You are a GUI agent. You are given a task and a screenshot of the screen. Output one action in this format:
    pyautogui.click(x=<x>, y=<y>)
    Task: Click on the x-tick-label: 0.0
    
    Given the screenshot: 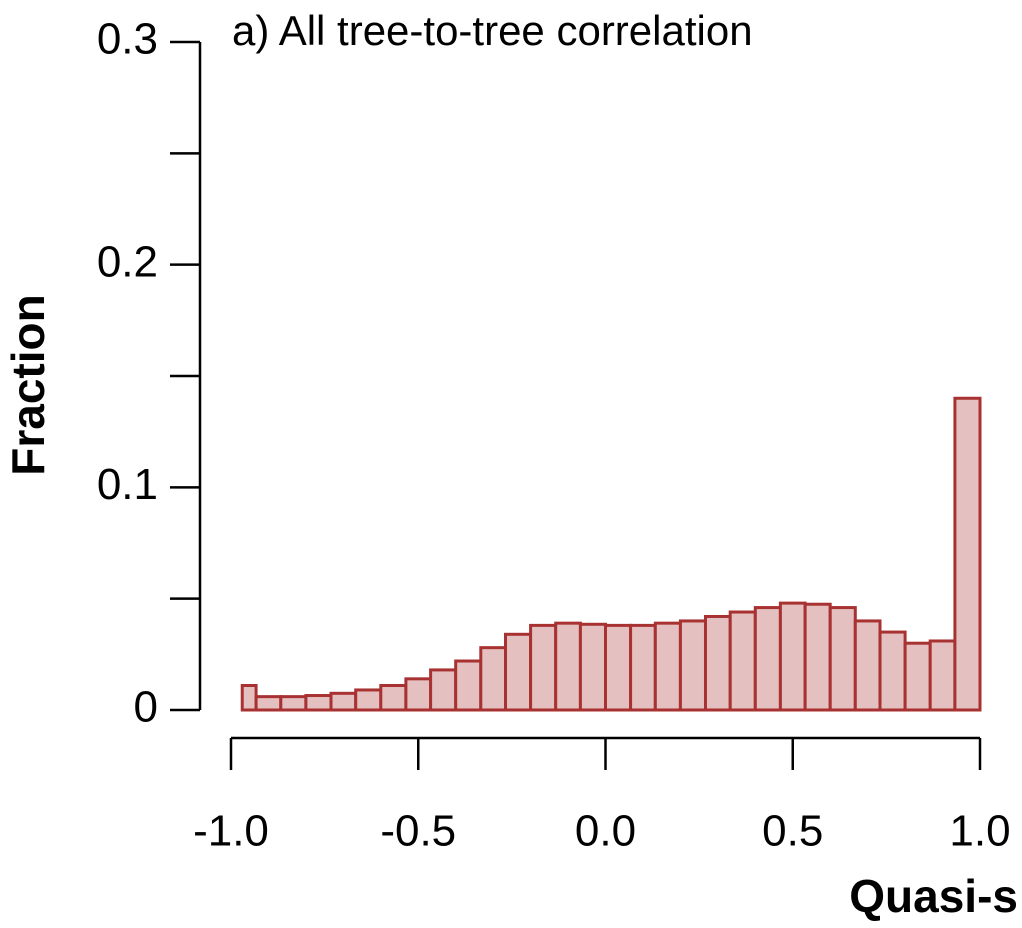 What is the action you would take?
    pyautogui.click(x=605, y=831)
    